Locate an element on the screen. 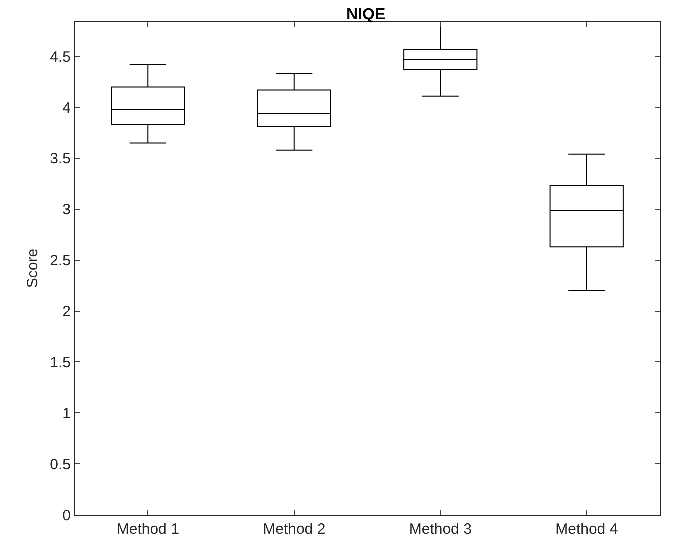 This screenshot has height=550, width=678. y-tick-label: 3.5 is located at coordinates (60, 159).